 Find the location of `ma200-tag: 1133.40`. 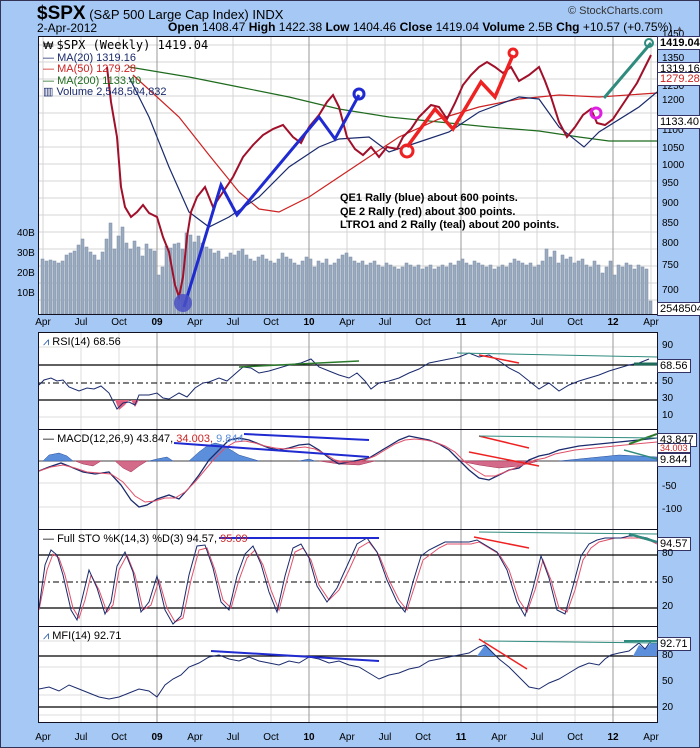

ma200-tag: 1133.40 is located at coordinates (678, 122).